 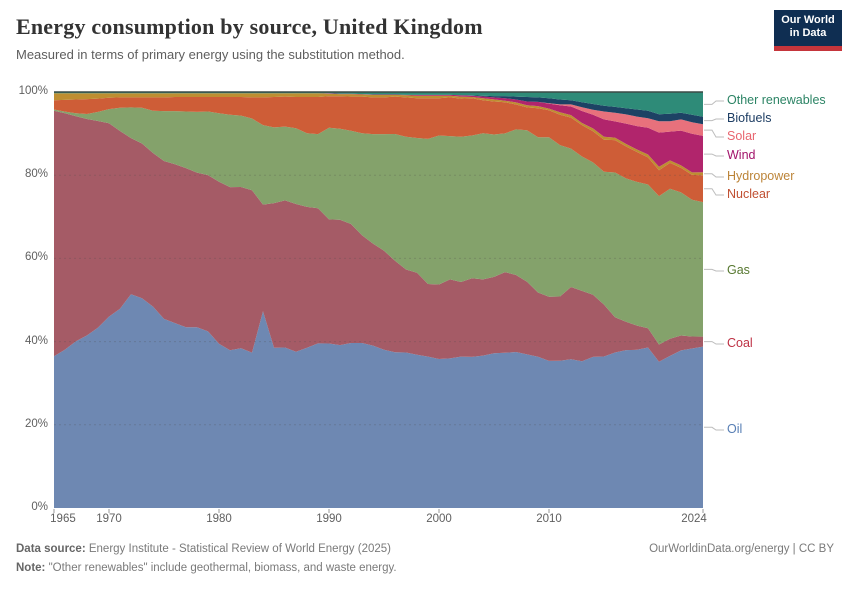 What do you see at coordinates (714, 428) in the screenshot?
I see `legend-line-oil` at bounding box center [714, 428].